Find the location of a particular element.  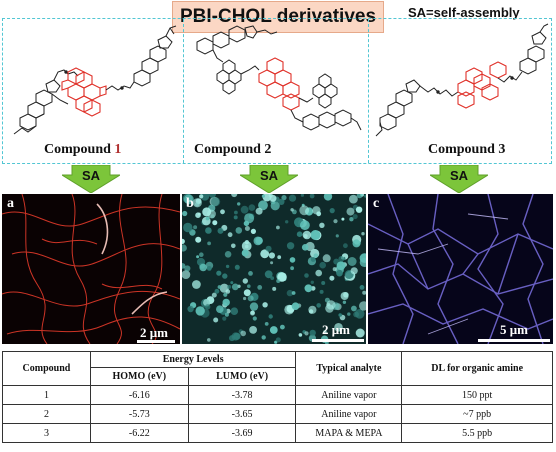

cell-homo: -6.16 is located at coordinates (139, 395).